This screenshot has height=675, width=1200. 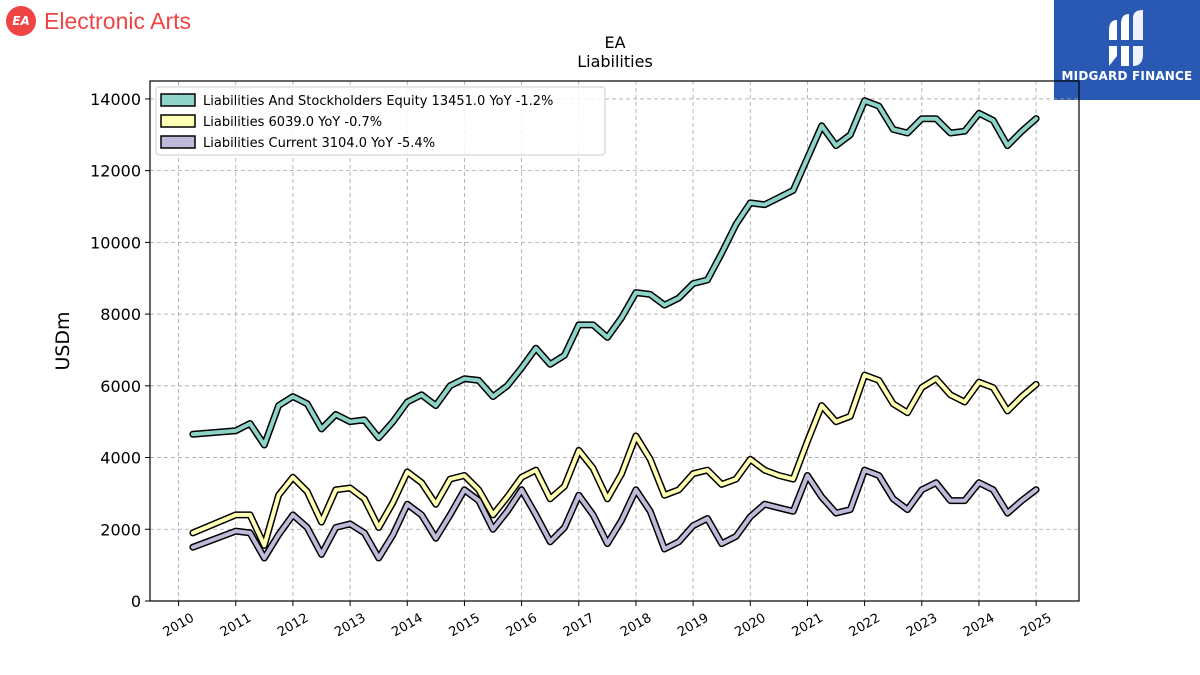 I want to click on chart-title: EA, so click(x=614, y=42).